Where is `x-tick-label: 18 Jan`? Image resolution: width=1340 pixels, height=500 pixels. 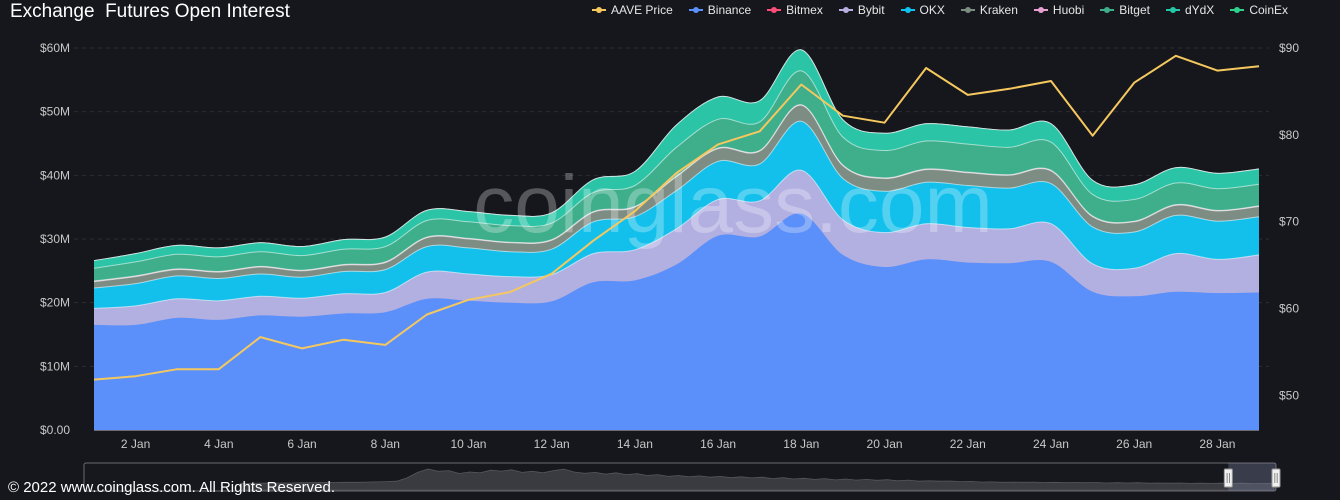 x-tick-label: 18 Jan is located at coordinates (801, 444).